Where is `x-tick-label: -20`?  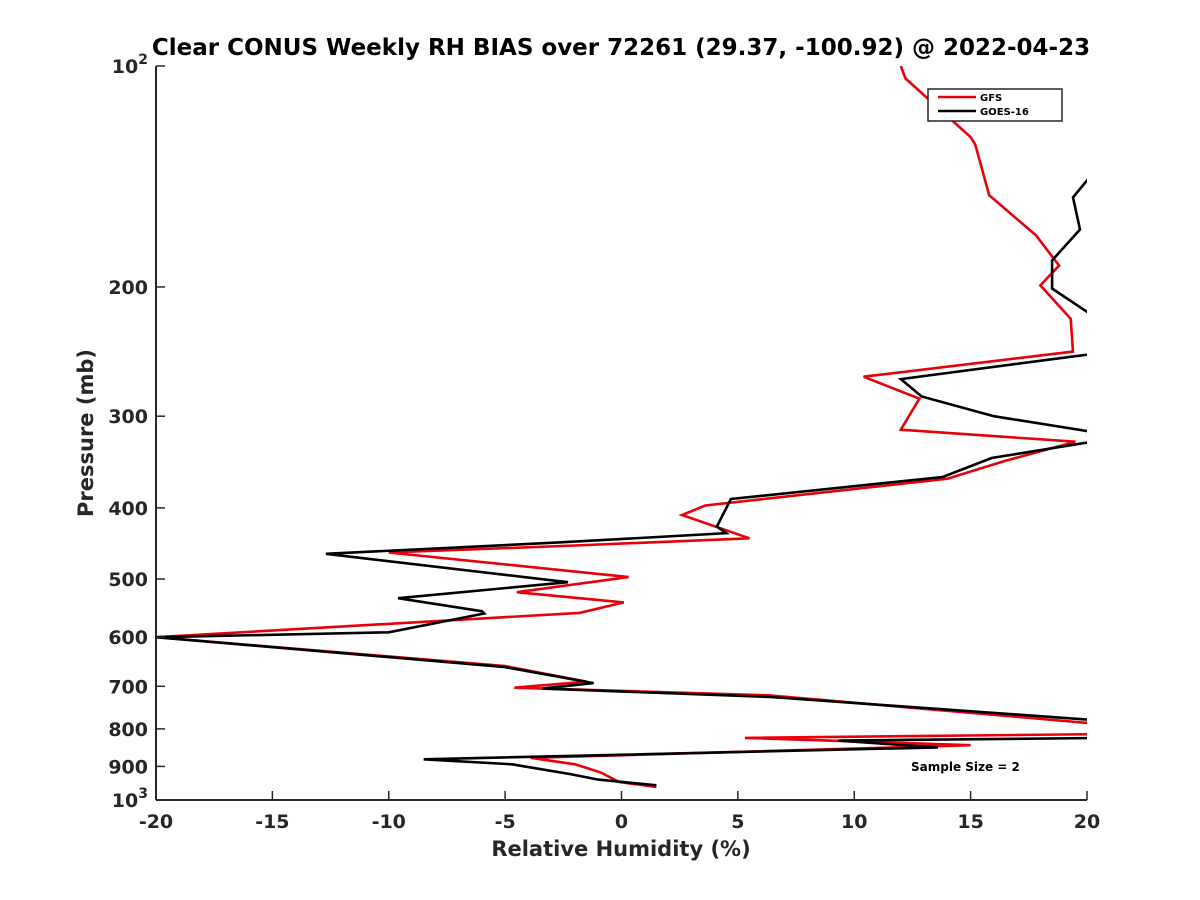
x-tick-label: -20 is located at coordinates (156, 822).